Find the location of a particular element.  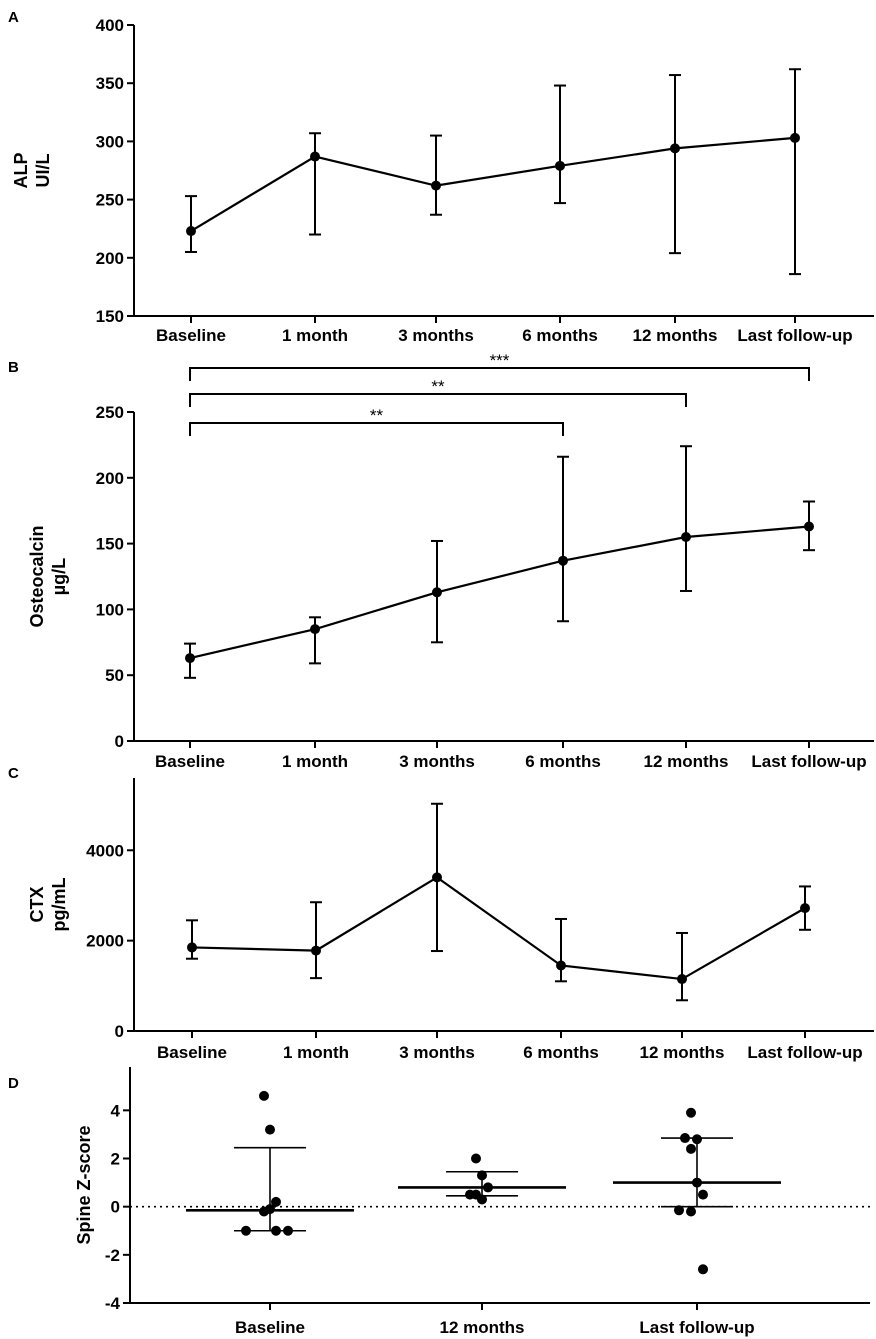

panel-b-label: B is located at coordinates (13, 367).